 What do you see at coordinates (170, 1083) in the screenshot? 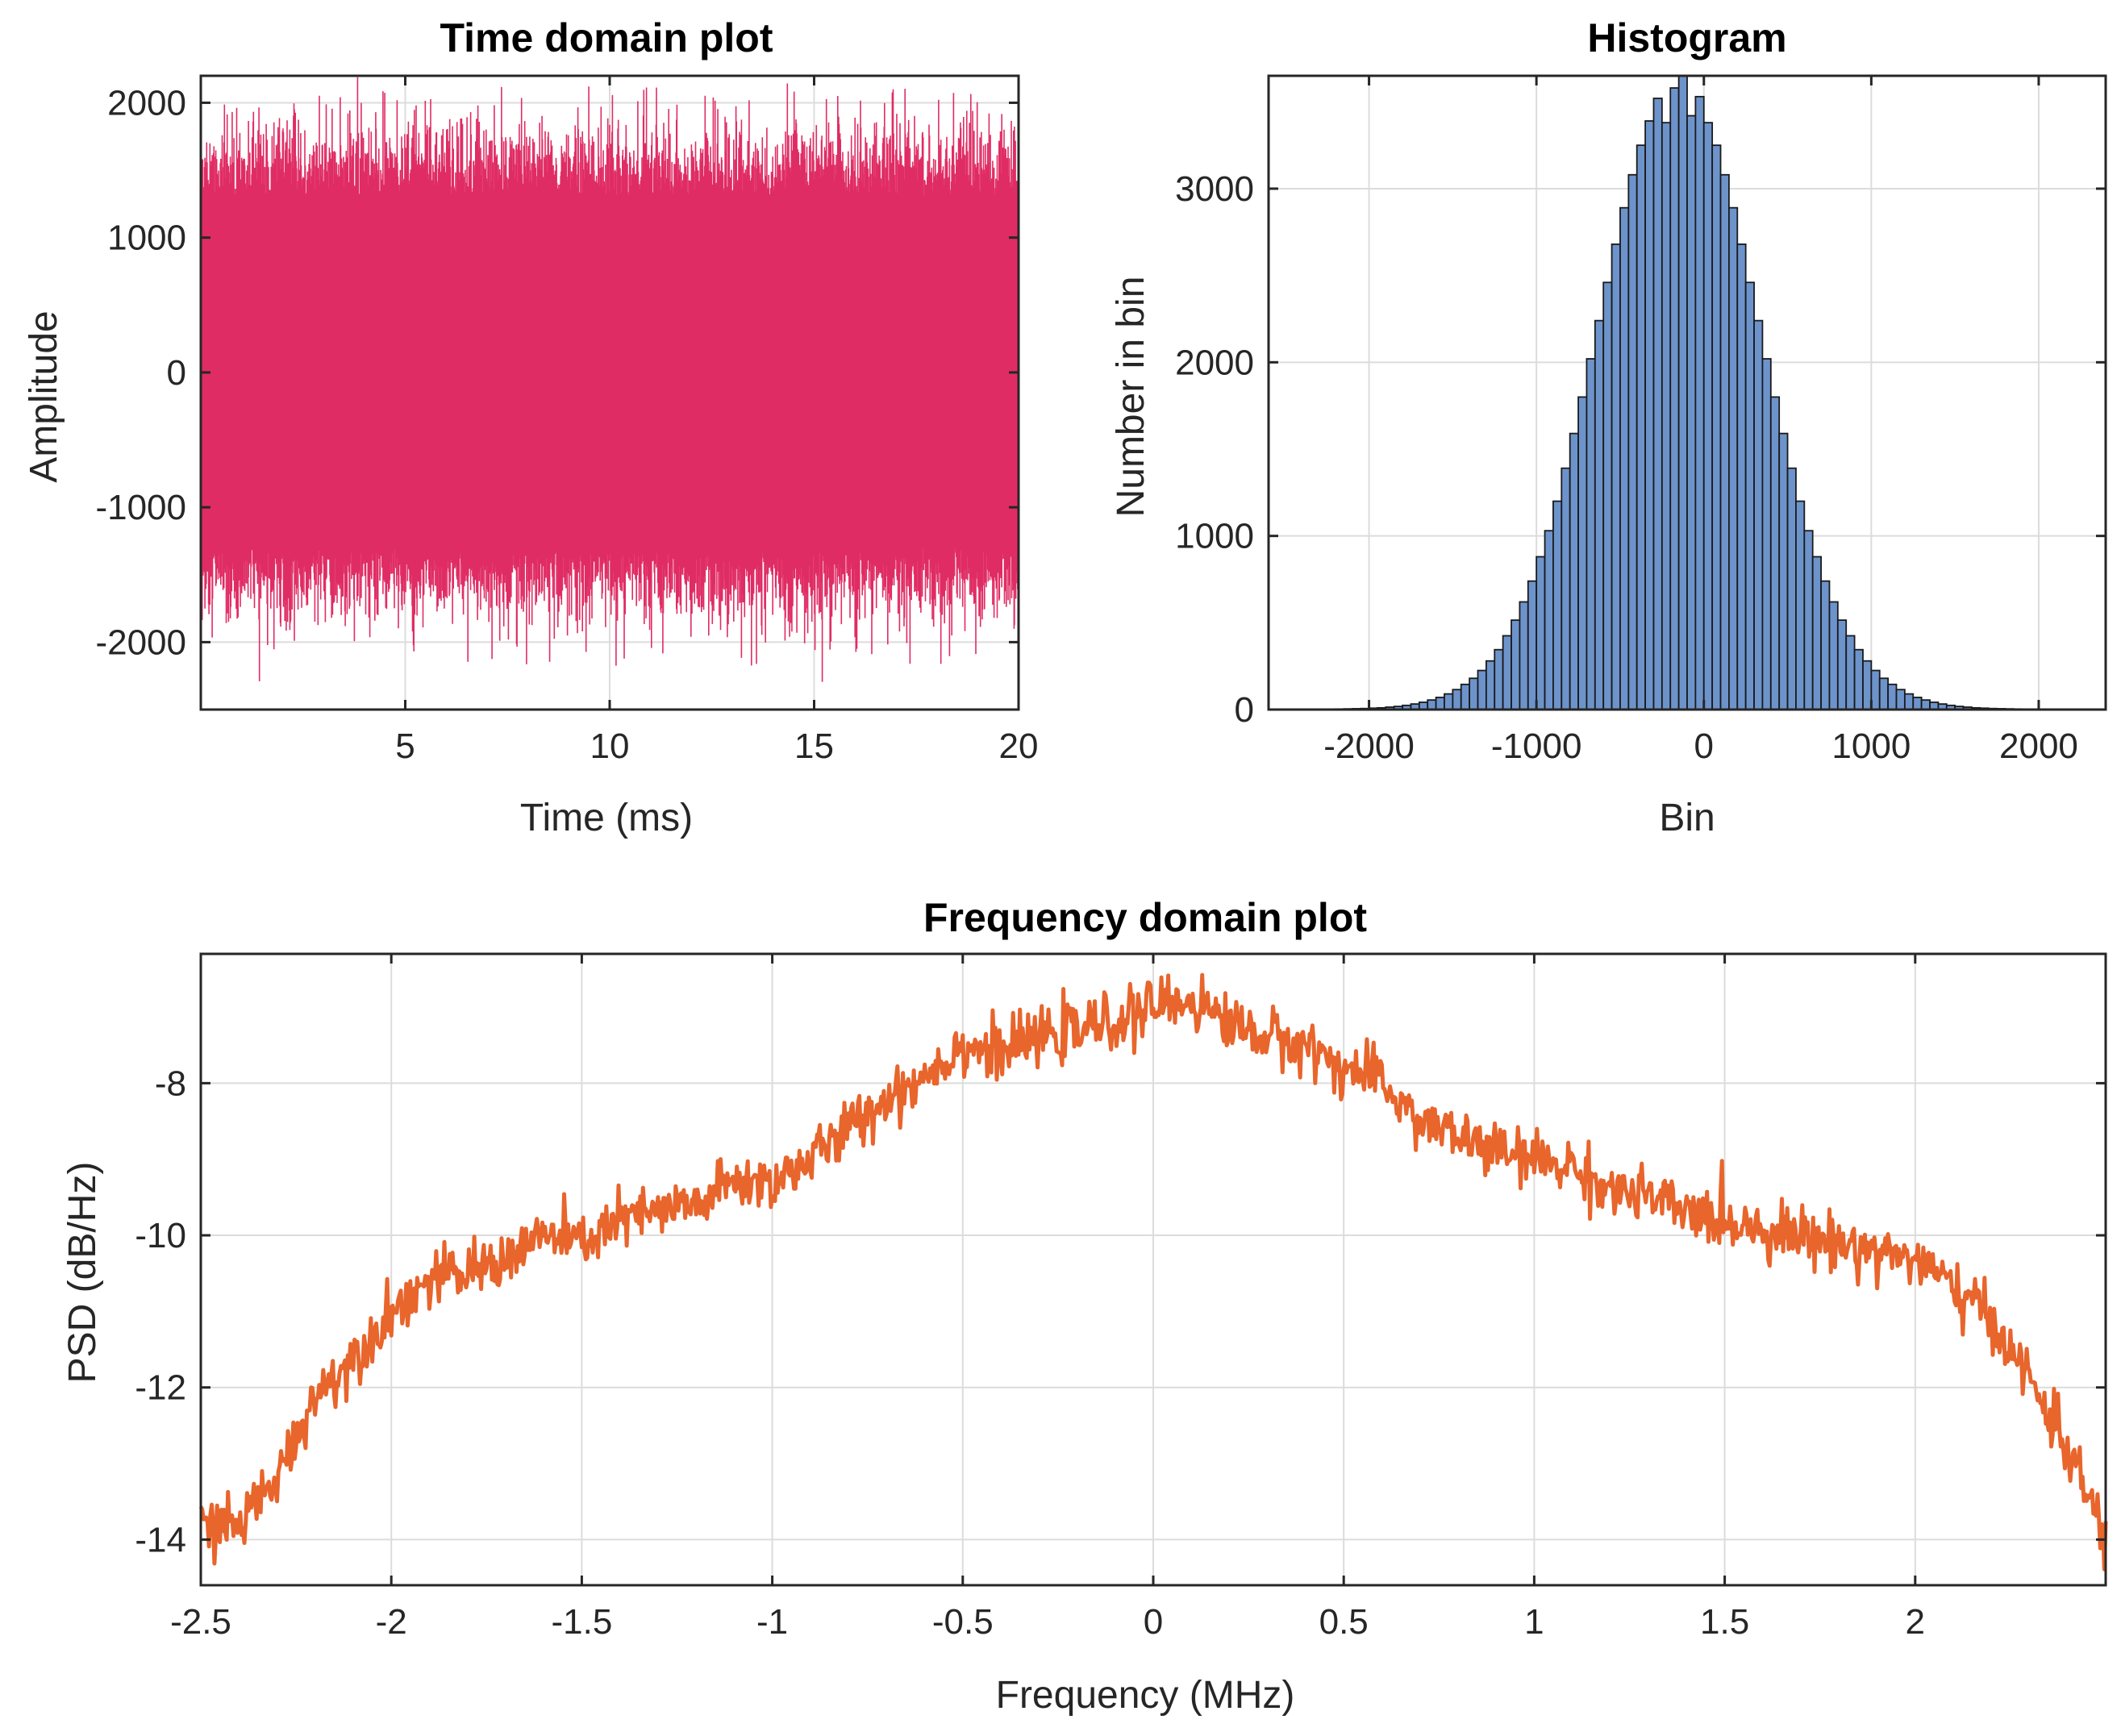
I see `psd-ytick-label: -8` at bounding box center [170, 1083].